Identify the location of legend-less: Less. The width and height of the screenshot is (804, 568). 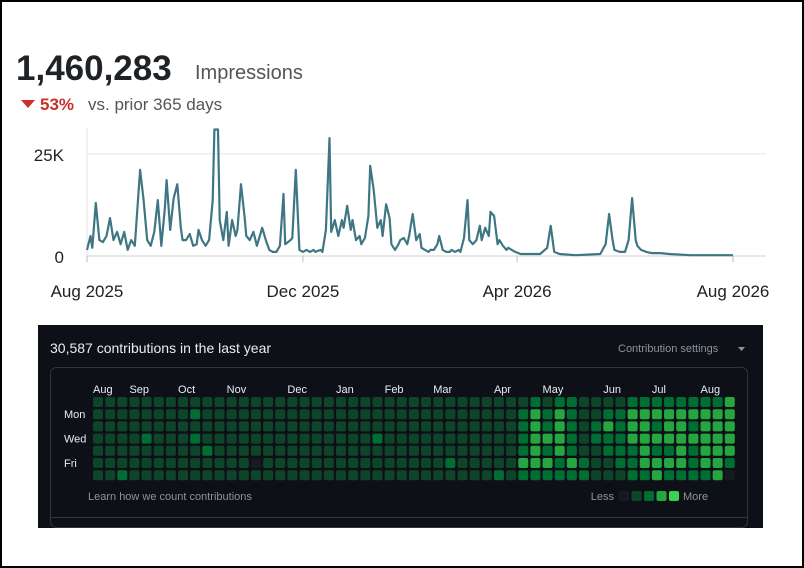
(603, 497).